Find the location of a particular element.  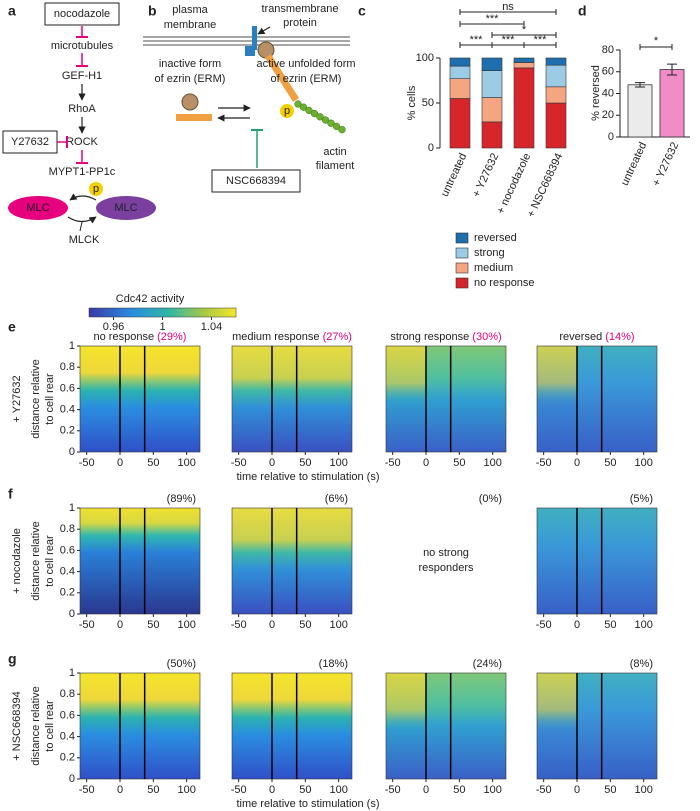

y-axis-label: % reversed is located at coordinates (596, 93).